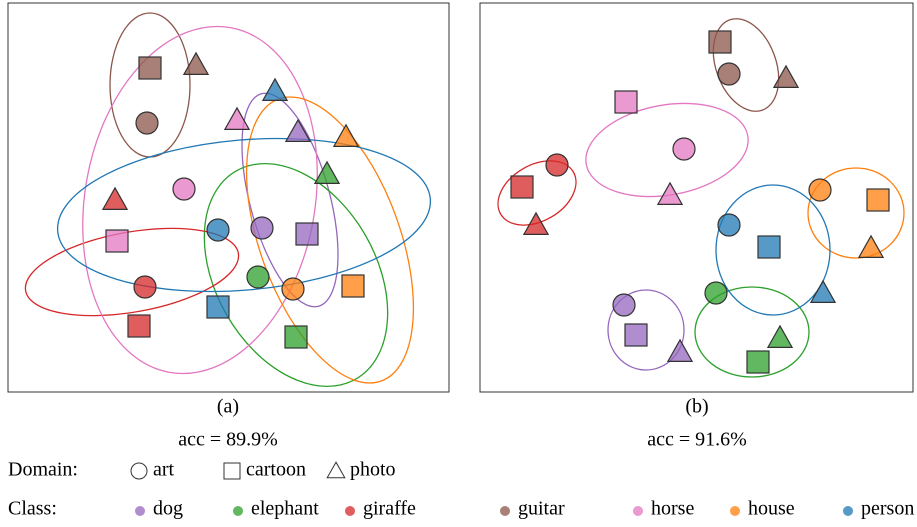  I want to click on legend-label: art, so click(164, 470).